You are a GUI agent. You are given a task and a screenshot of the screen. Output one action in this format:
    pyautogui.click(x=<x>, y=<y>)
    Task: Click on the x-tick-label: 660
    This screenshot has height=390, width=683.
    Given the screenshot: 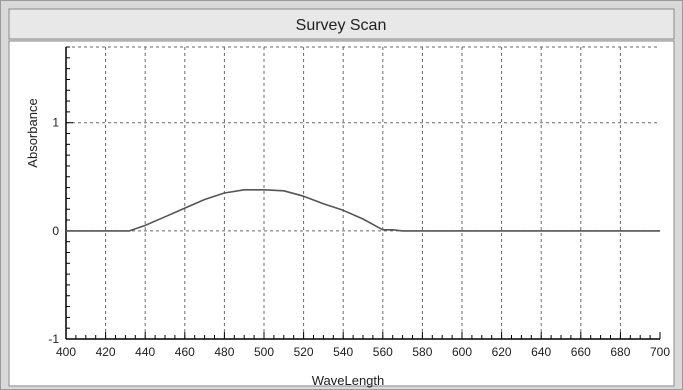 What is the action you would take?
    pyautogui.click(x=581, y=352)
    